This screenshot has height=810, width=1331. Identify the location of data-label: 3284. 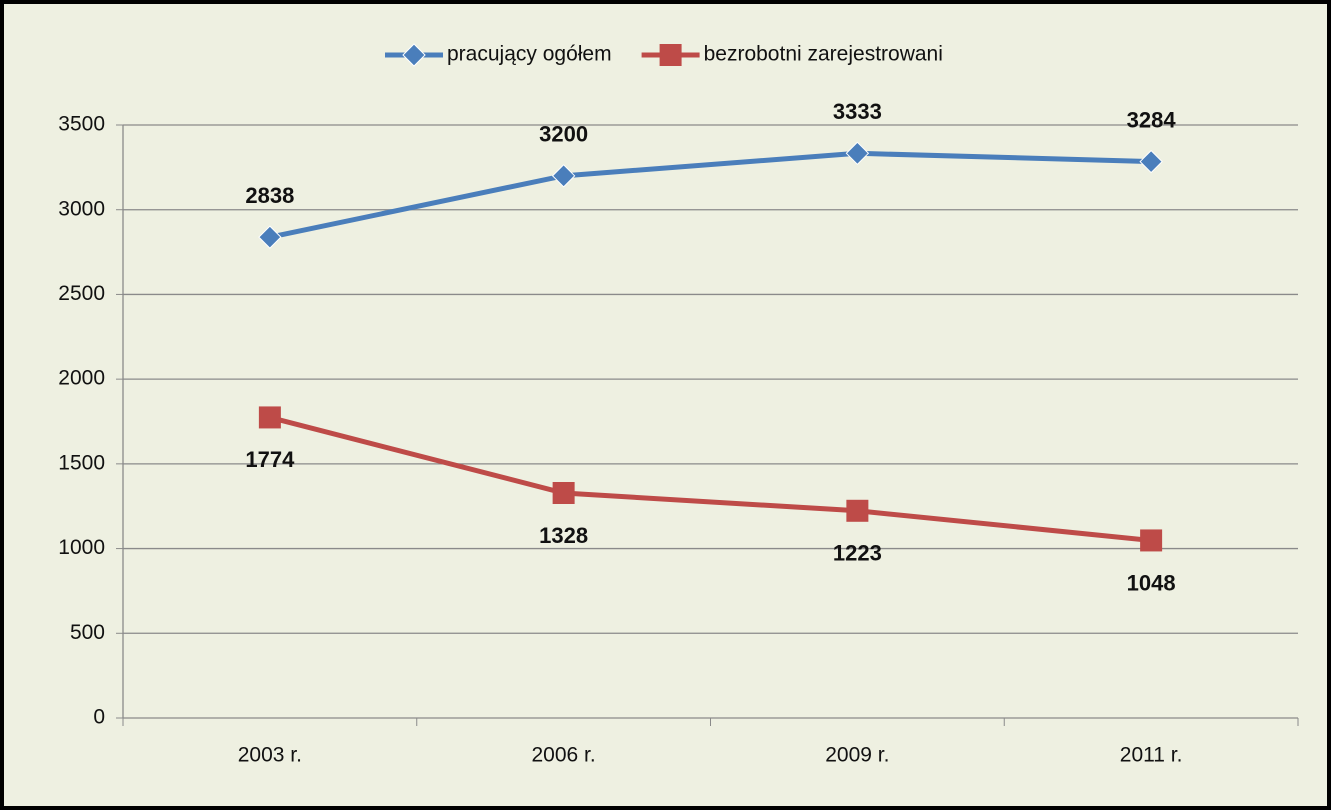
(1152, 119).